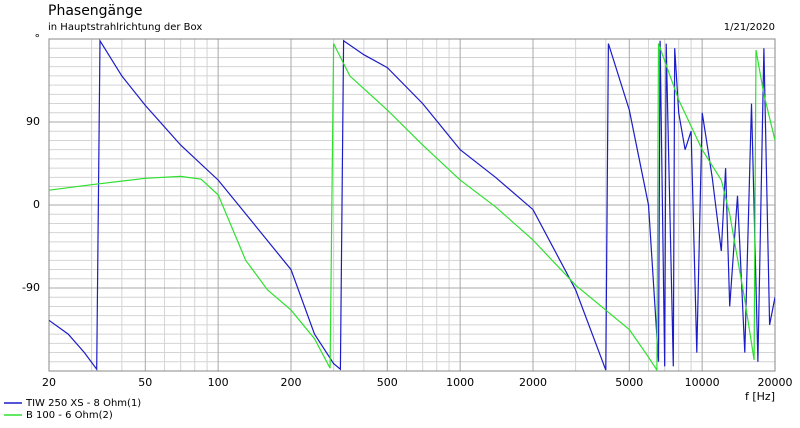 The height and width of the screenshot is (428, 800). What do you see at coordinates (629, 382) in the screenshot?
I see `x-tick-label: 5000` at bounding box center [629, 382].